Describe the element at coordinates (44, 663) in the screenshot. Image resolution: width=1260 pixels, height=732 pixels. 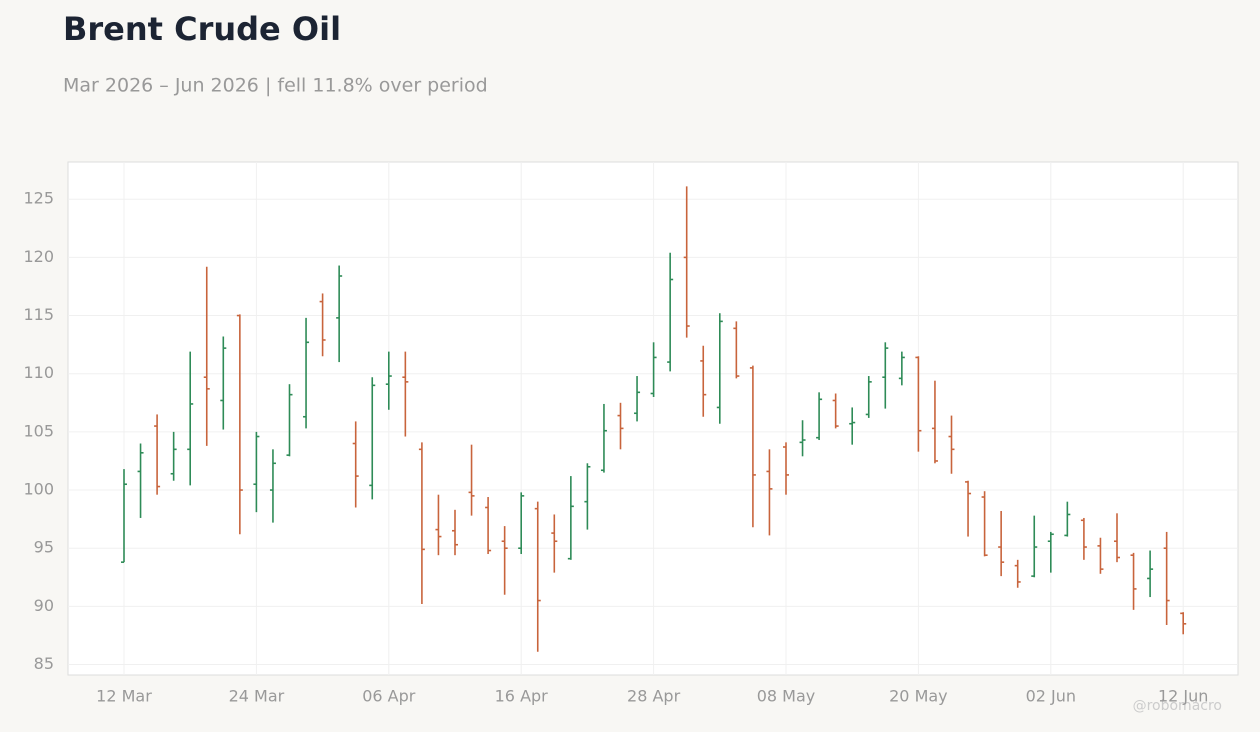
I see `y-tick-label: 85` at that location.